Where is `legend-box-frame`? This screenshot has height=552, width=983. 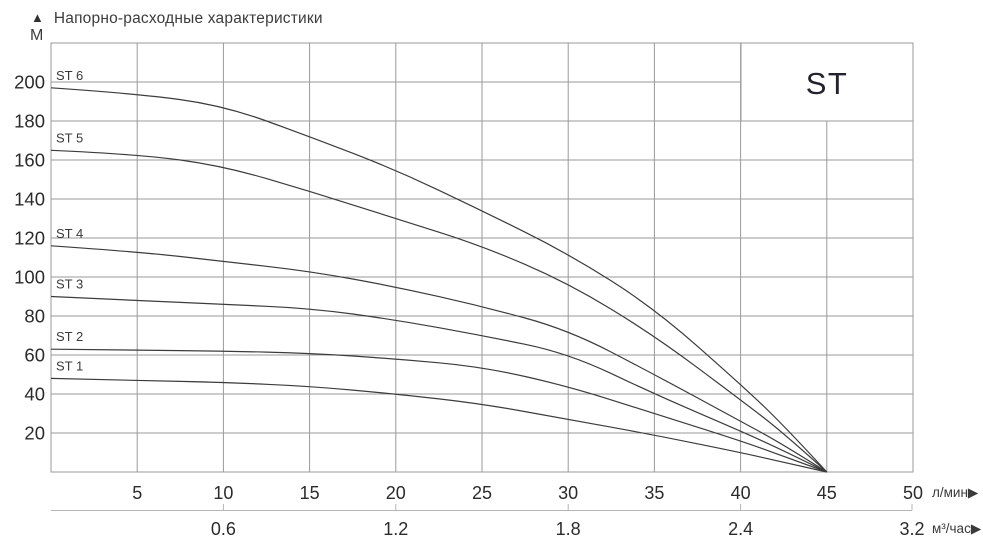 legend-box-frame is located at coordinates (827, 82).